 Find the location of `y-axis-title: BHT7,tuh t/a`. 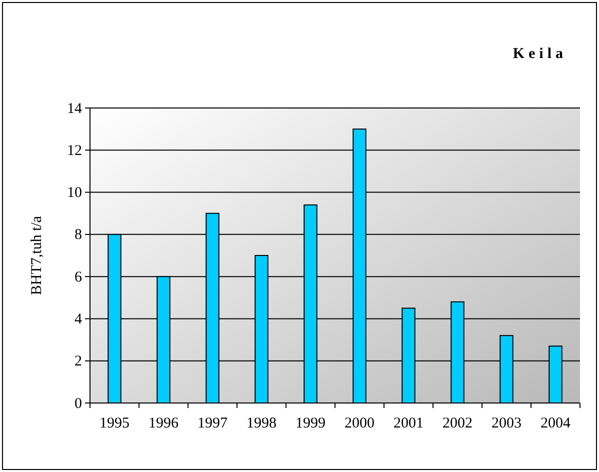

y-axis-title: BHT7,tuh t/a is located at coordinates (37, 256).